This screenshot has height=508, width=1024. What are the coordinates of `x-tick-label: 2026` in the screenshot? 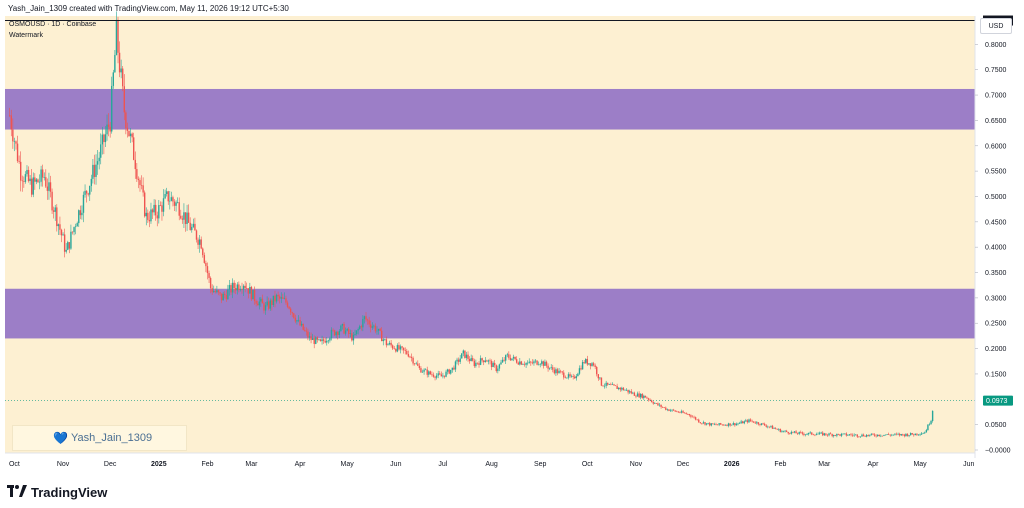 It's located at (732, 464).